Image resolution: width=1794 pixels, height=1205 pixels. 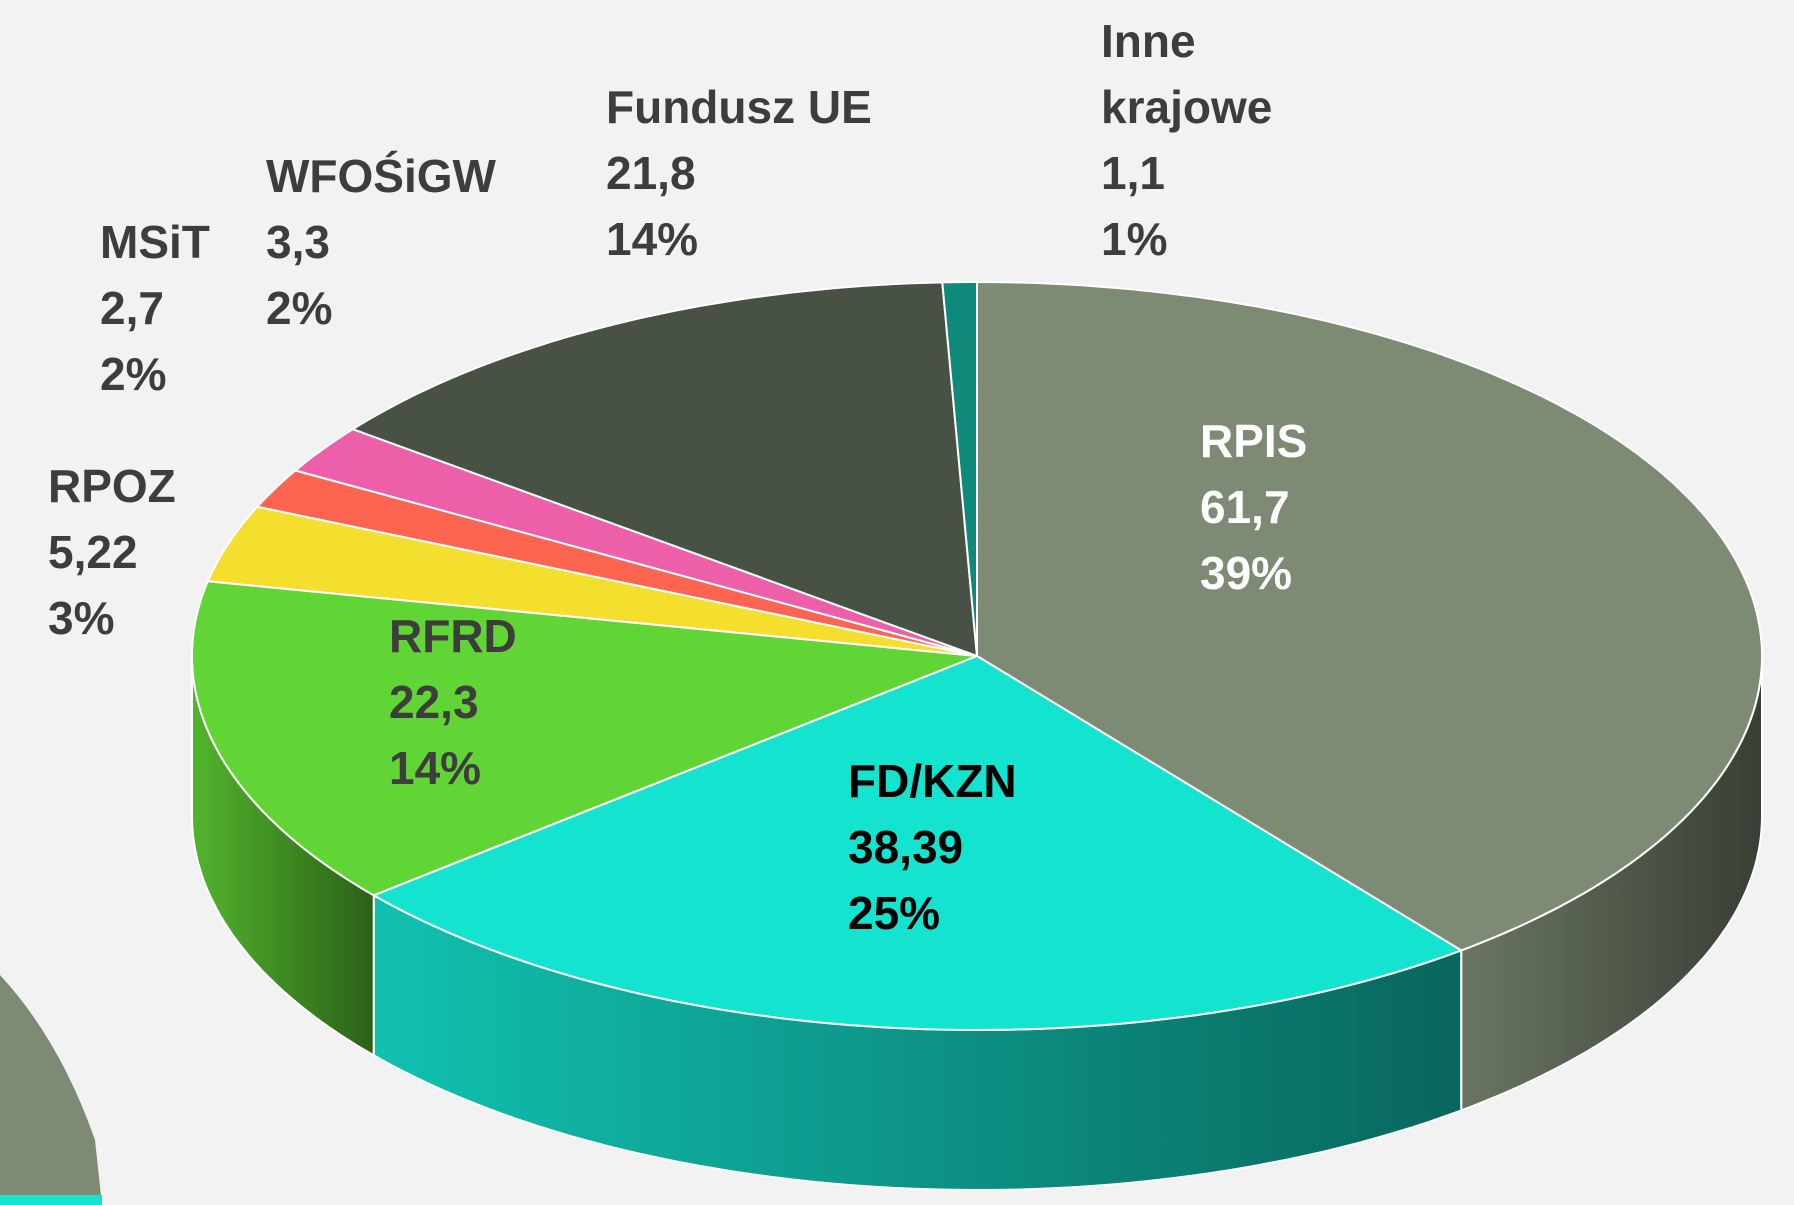 What do you see at coordinates (155, 242) in the screenshot?
I see `category-name: MSiT` at bounding box center [155, 242].